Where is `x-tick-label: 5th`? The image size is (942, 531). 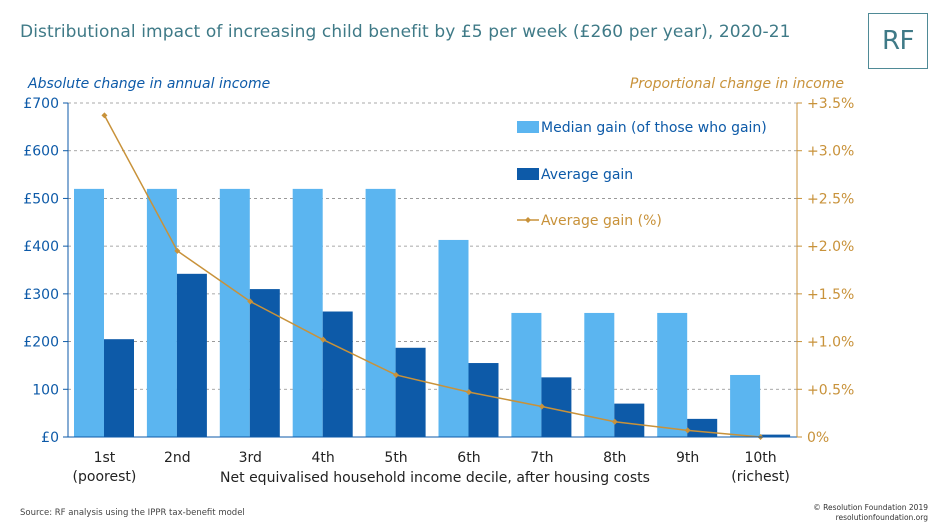
x-tick-label: 5th is located at coordinates (395, 458).